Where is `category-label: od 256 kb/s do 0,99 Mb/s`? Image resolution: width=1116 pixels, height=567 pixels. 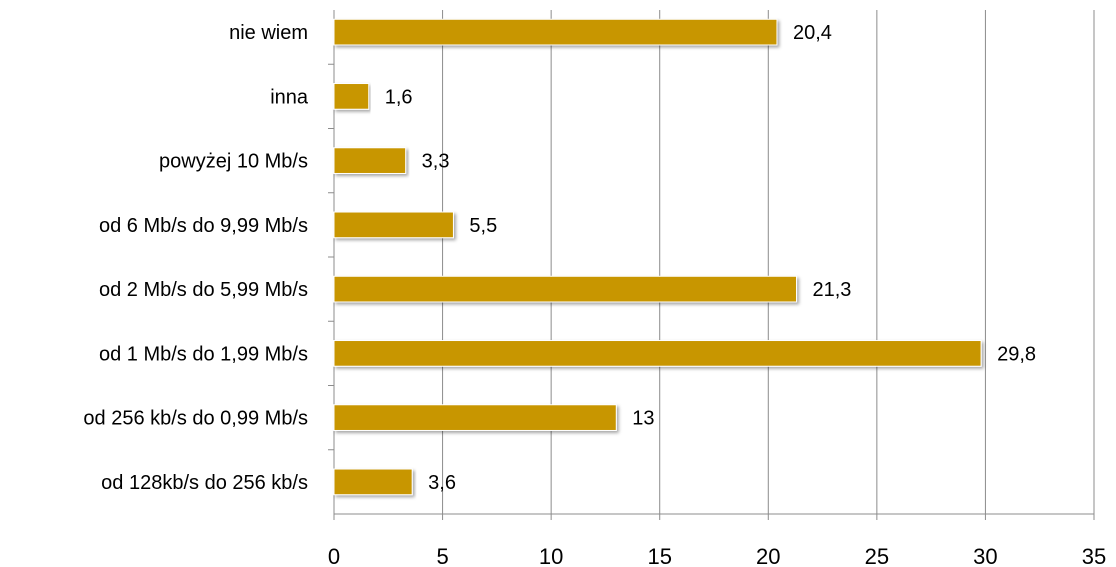
category-label: od 256 kb/s do 0,99 Mb/s is located at coordinates (195, 419).